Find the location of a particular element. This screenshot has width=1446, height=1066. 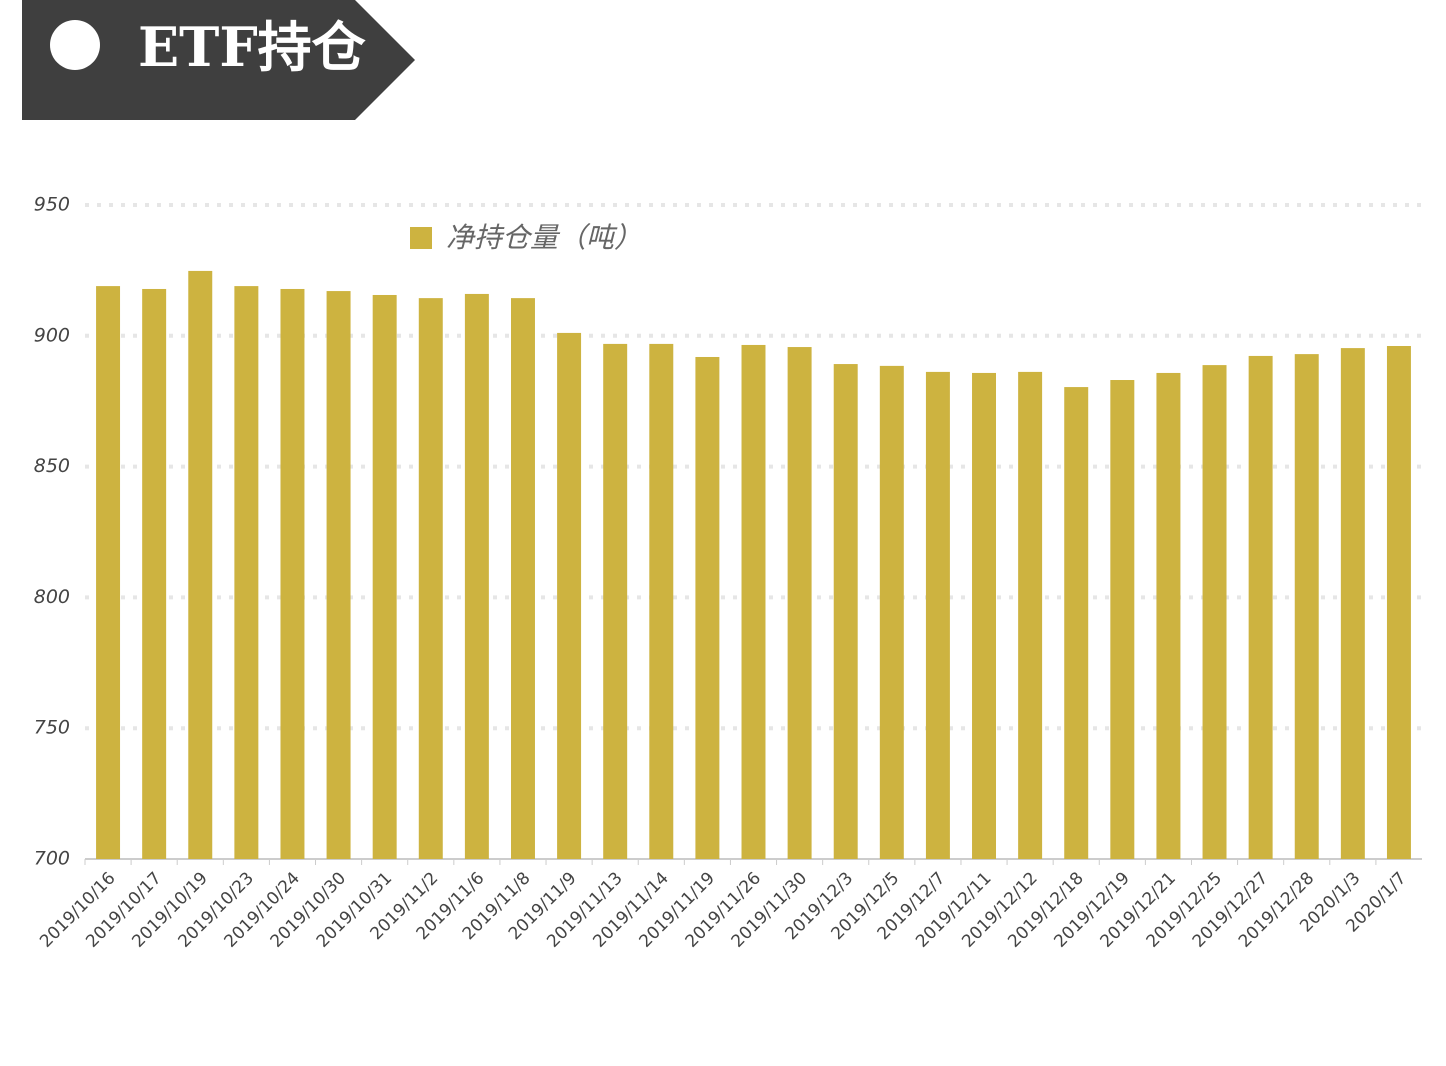

y-tick-label: 750 is located at coordinates (52, 728).